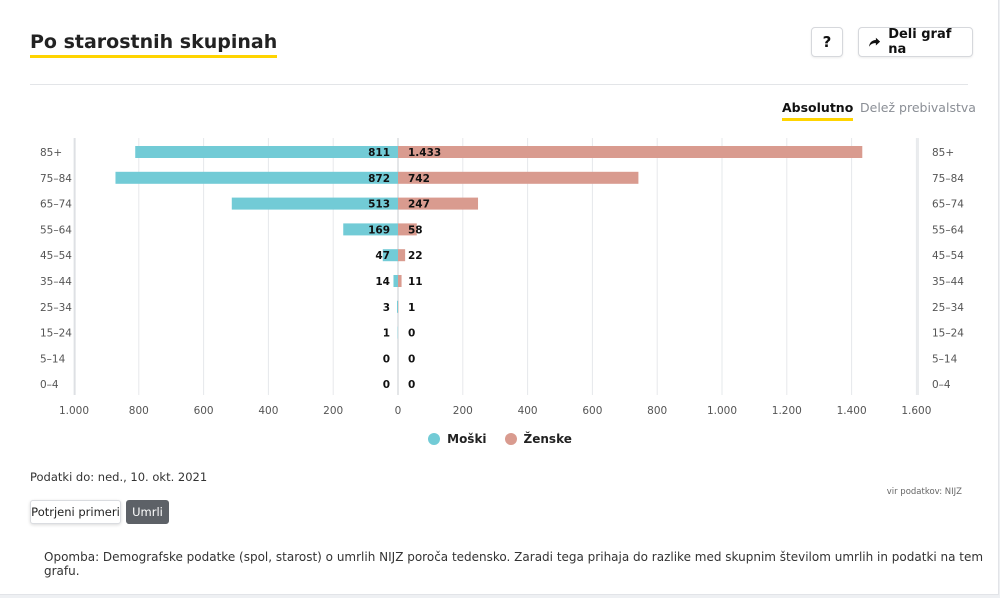 The height and width of the screenshot is (598, 1000). What do you see at coordinates (51, 153) in the screenshot?
I see `category-label-left: 85+` at bounding box center [51, 153].